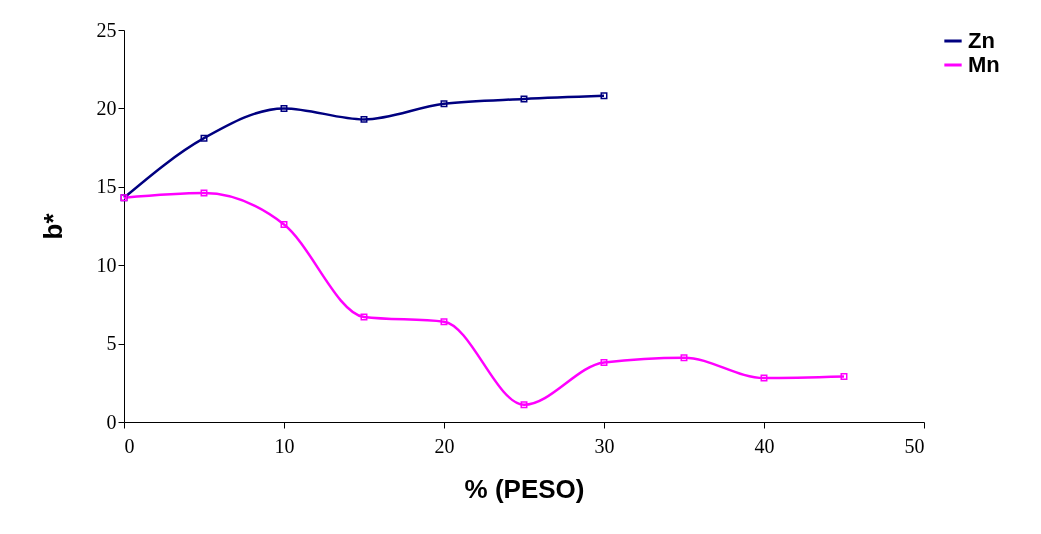  Describe the element at coordinates (764, 445) in the screenshot. I see `x-tick-label: 40` at that location.